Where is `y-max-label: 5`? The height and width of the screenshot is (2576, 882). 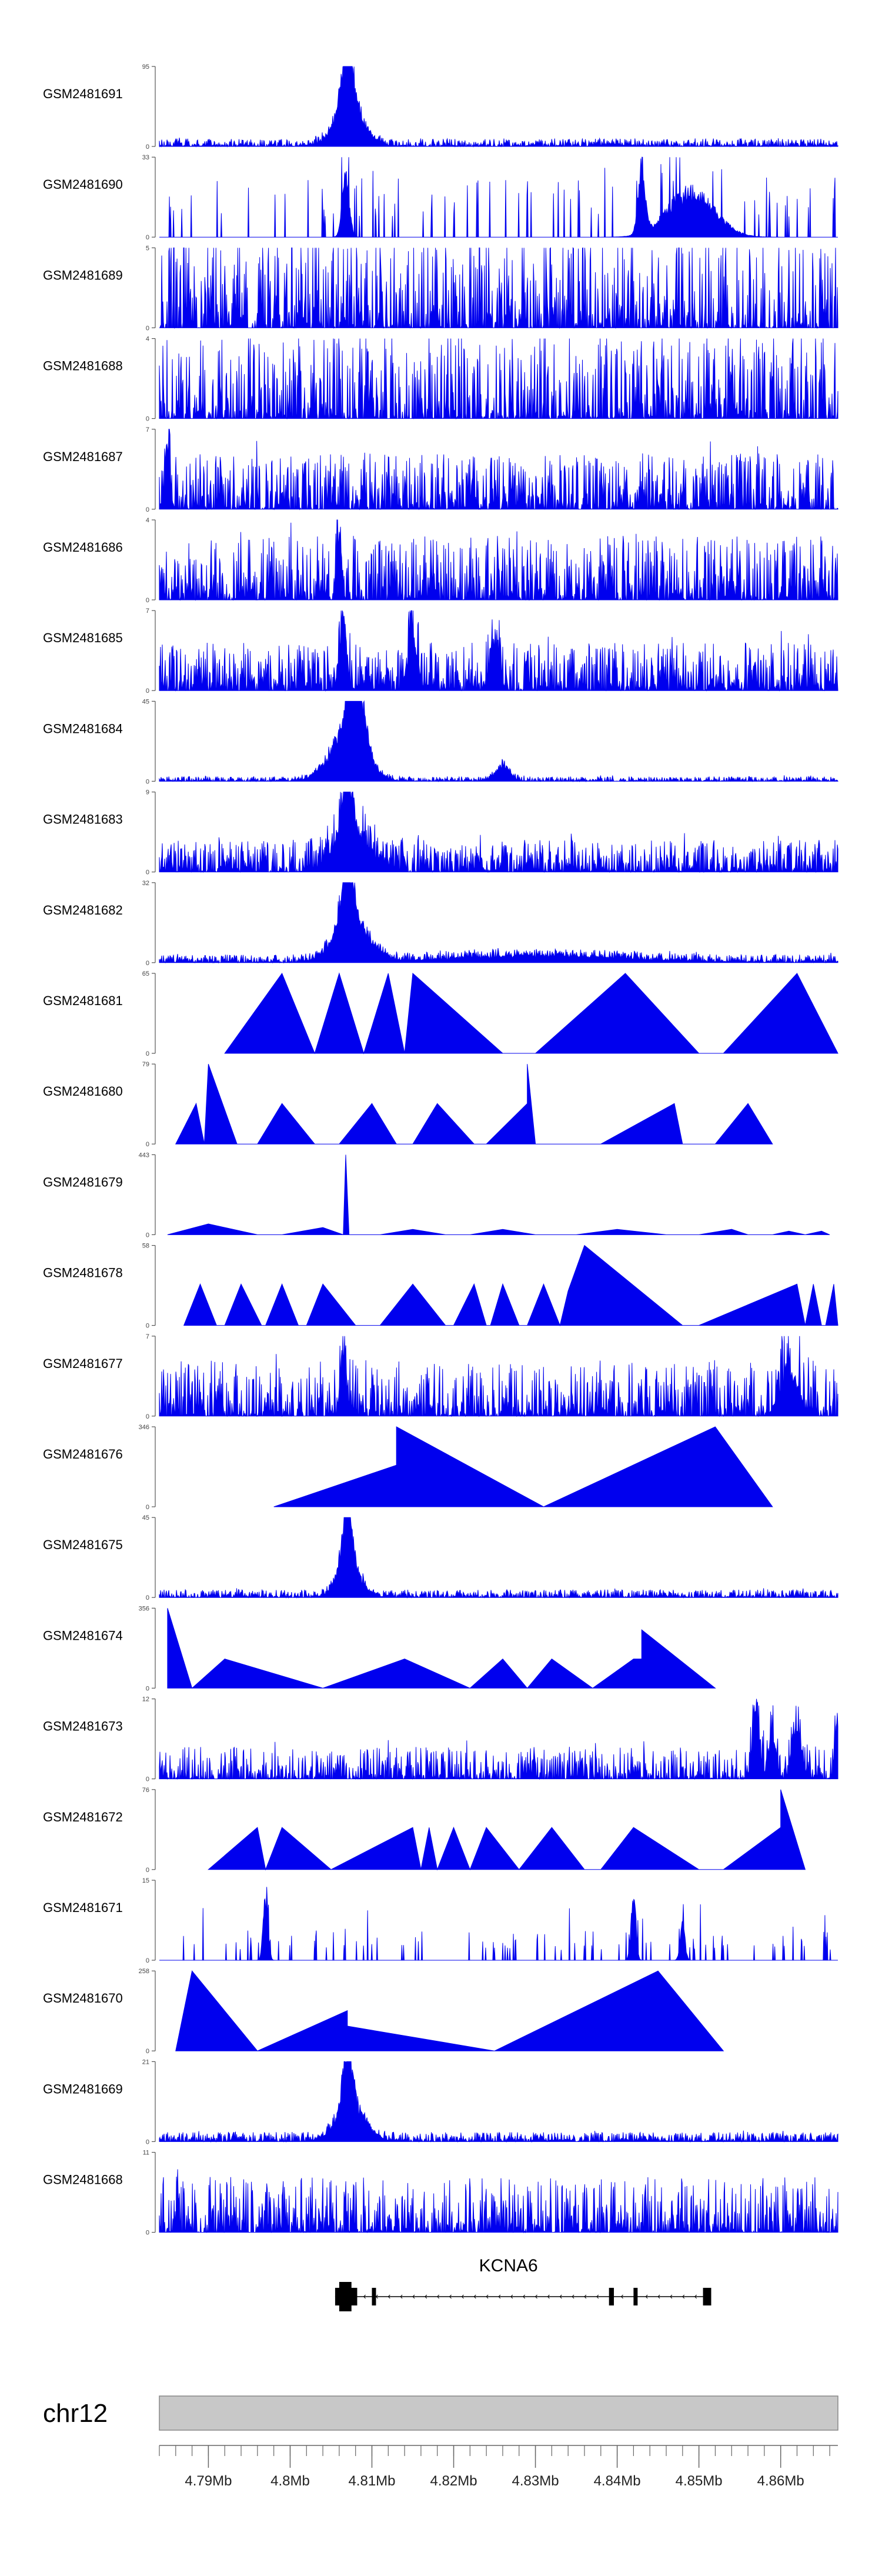
y-max-label: 5 is located at coordinates (147, 248).